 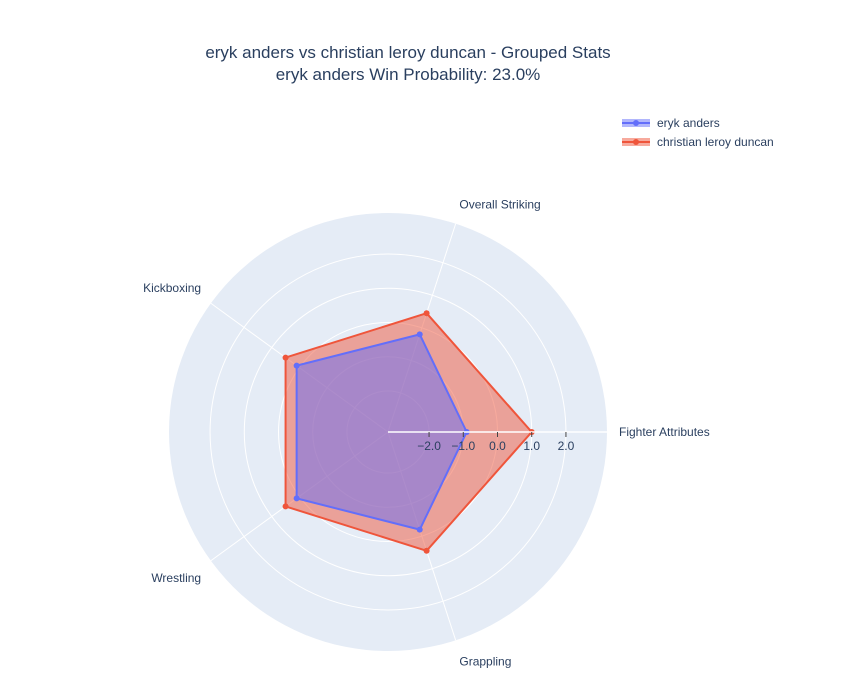 I want to click on radial-ticks: −2.0 −1.0 0.0 1.0 2.0, so click(x=497, y=442).